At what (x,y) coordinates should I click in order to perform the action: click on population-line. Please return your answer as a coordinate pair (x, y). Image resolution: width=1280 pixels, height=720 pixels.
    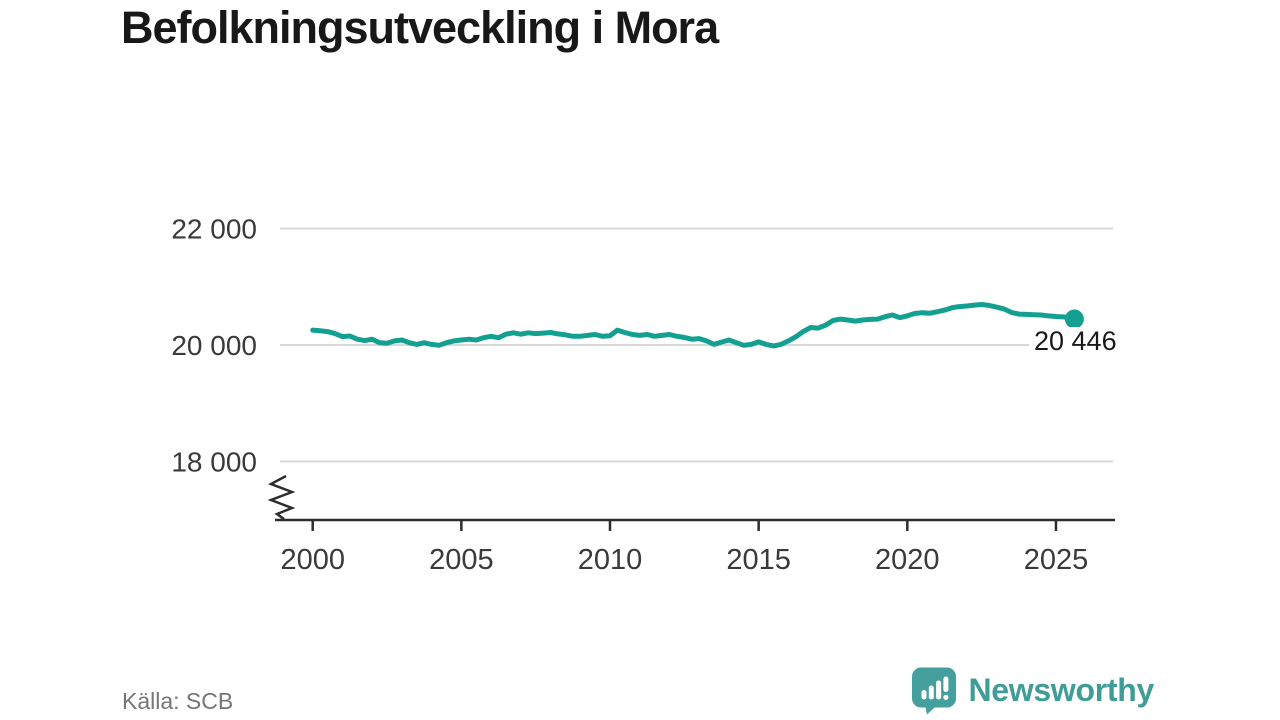
    Looking at the image, I should click on (693, 325).